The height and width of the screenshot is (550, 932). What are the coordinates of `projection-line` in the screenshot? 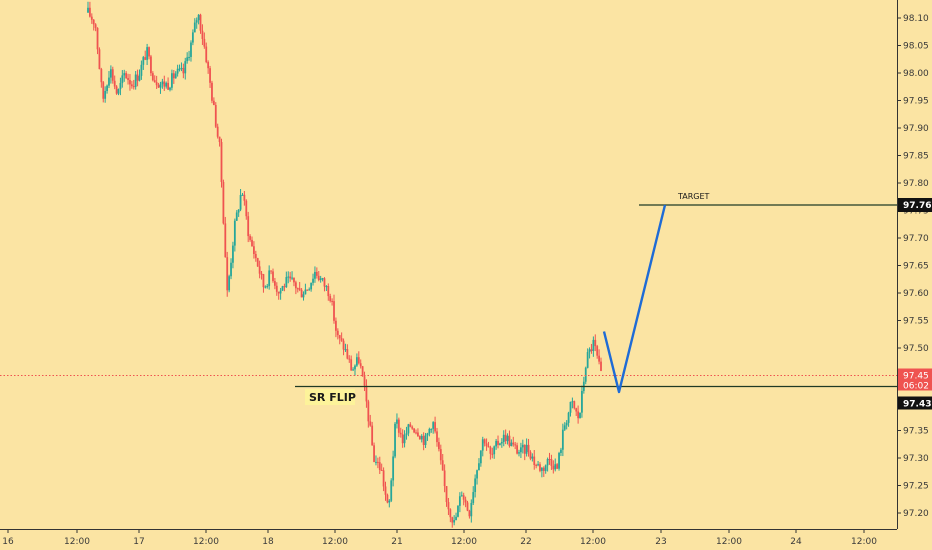 It's located at (634, 299).